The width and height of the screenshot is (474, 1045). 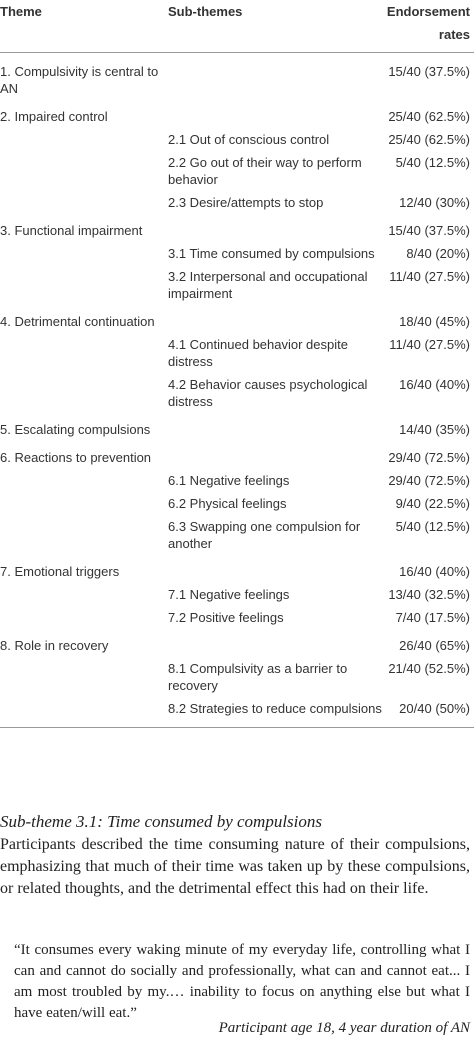 I want to click on table-row: 2.3 Desire/attempts to stop 12/40 (30%), so click(x=237, y=202).